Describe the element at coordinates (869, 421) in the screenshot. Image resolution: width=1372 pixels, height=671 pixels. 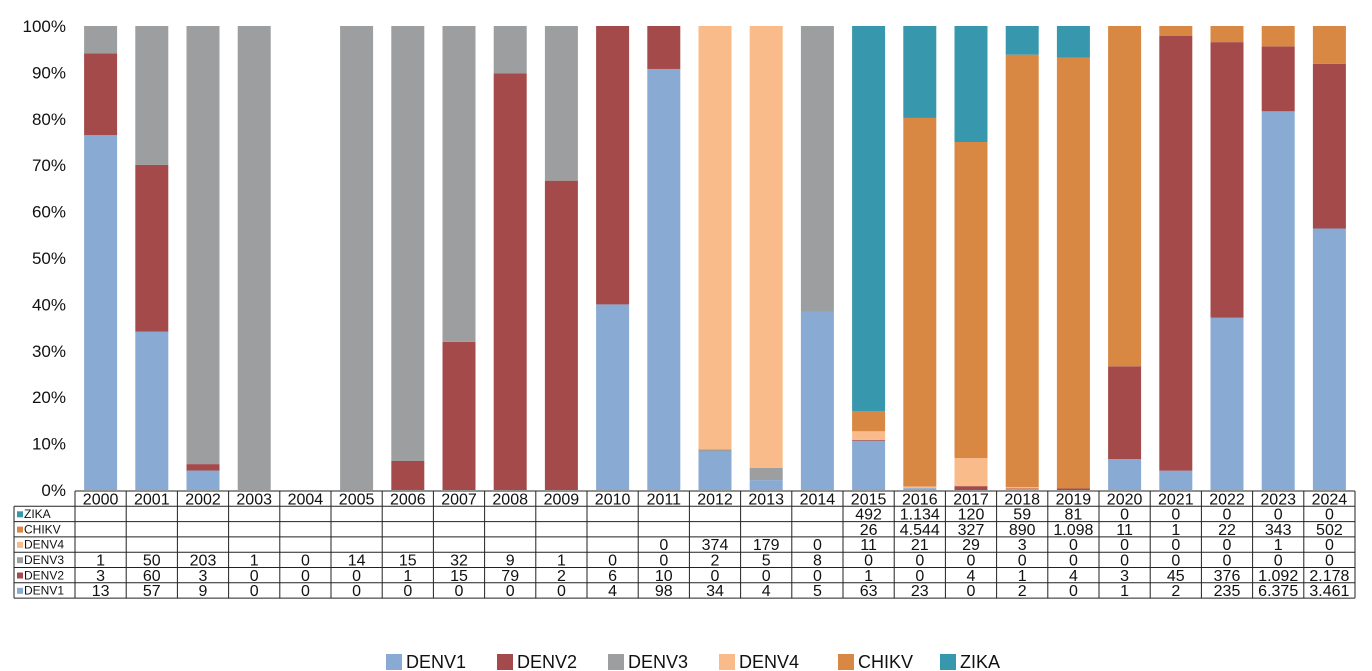
I see `bar-segment-chikv-2015` at that location.